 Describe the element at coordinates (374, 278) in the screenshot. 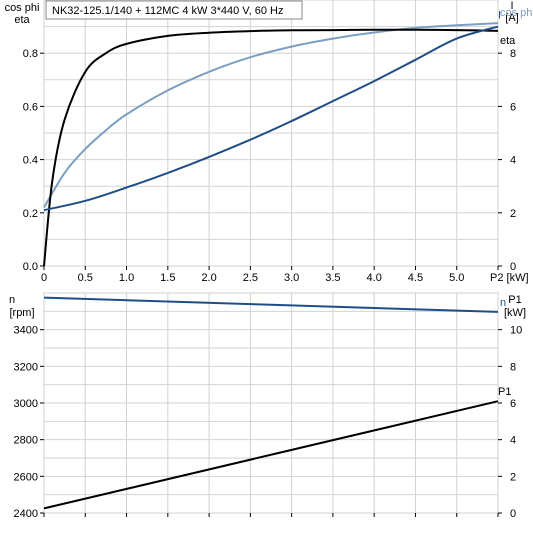

I see `x-tick-label: 4.0` at that location.